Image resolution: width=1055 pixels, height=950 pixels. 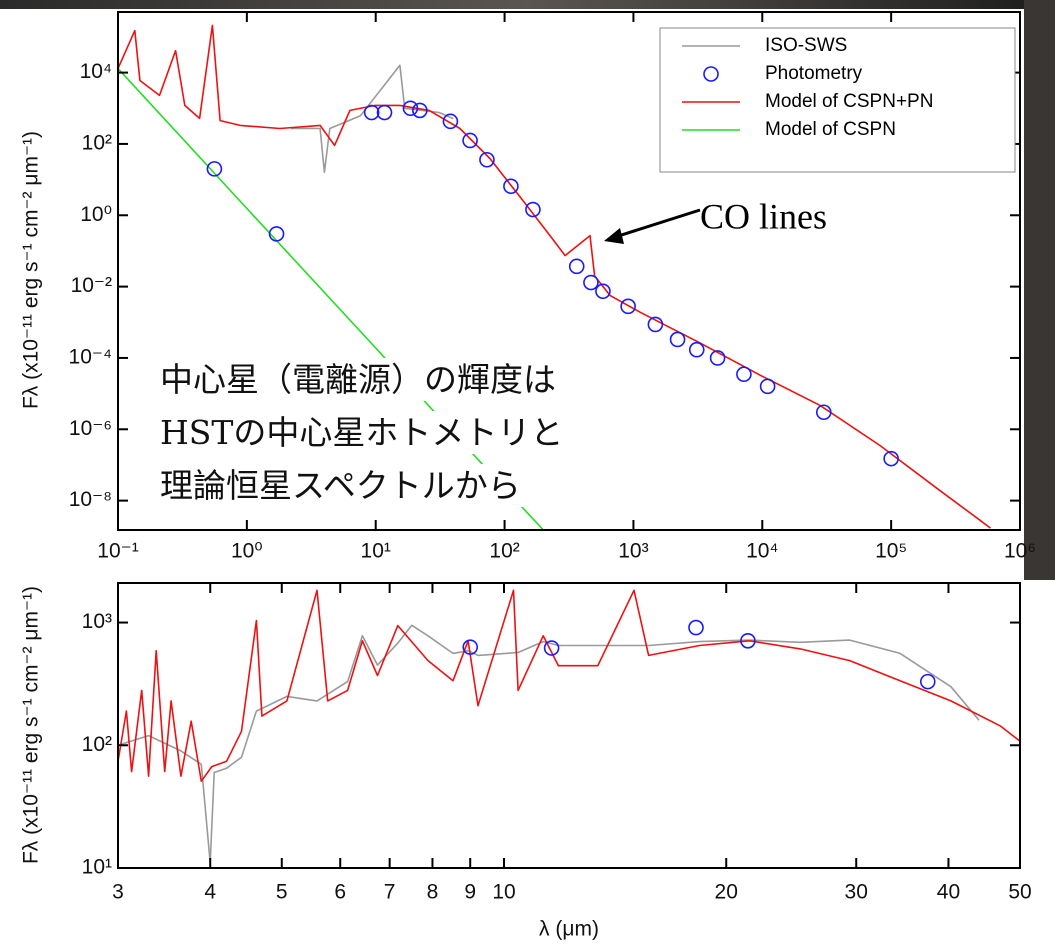 What do you see at coordinates (763, 216) in the screenshot?
I see `annotation: CO lines` at bounding box center [763, 216].